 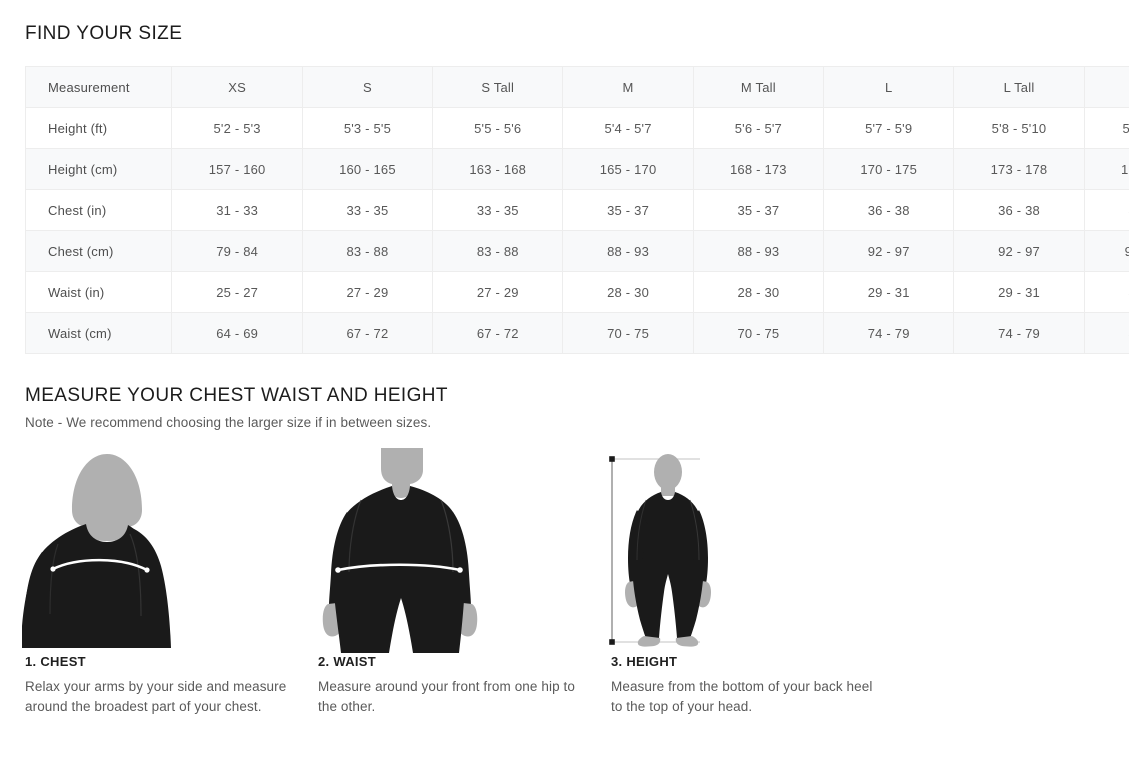 I want to click on caption-title: 1. CHEST, so click(x=55, y=661).